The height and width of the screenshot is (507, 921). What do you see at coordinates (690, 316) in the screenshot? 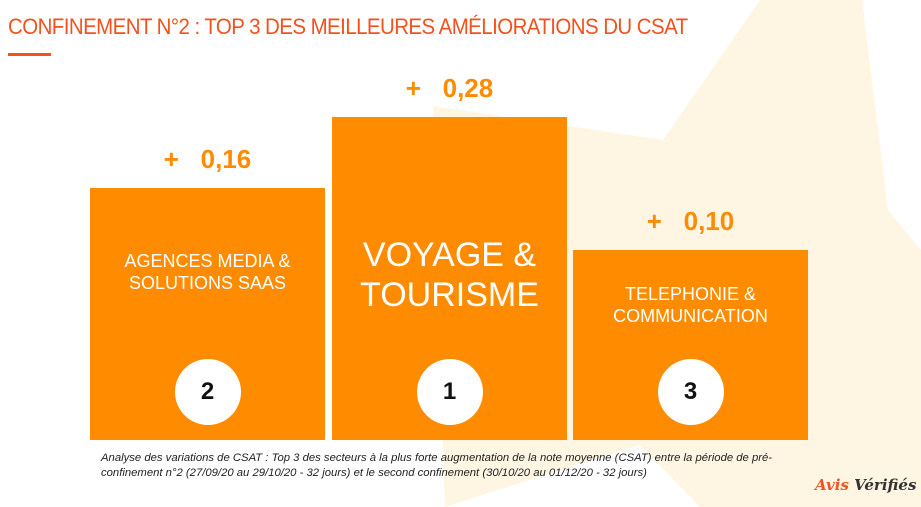
I see `bar-category-line: COMMUNICATION` at bounding box center [690, 316].